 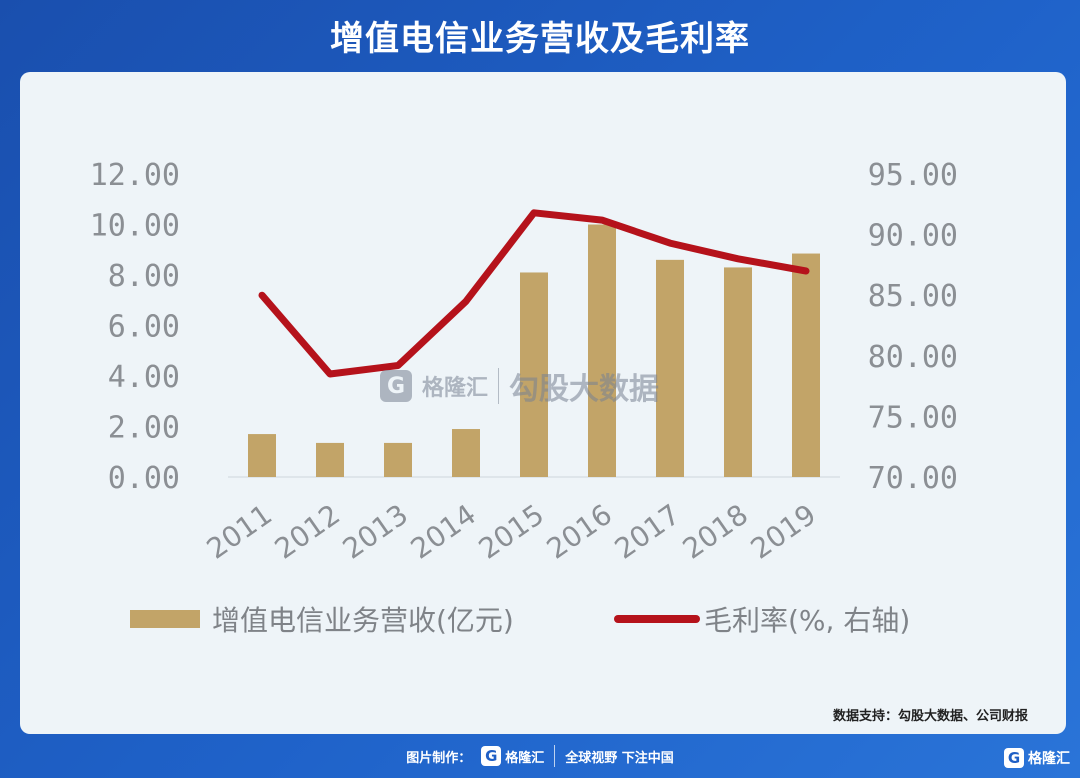 What do you see at coordinates (1014, 758) in the screenshot?
I see `corner-g-logo-icon: G` at bounding box center [1014, 758].